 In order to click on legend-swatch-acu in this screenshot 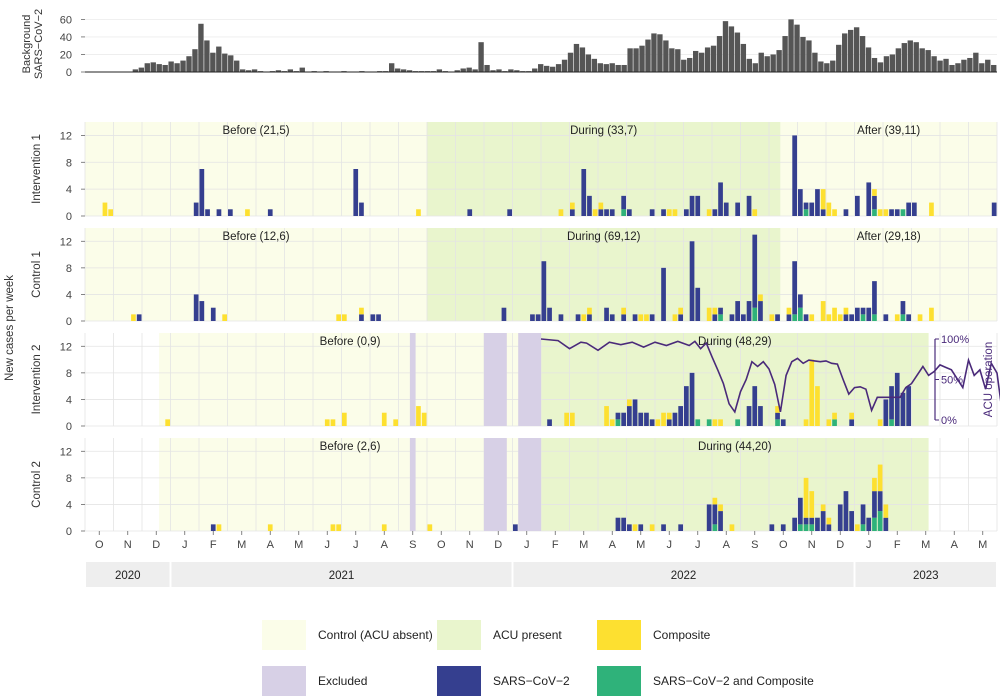, I will do `click(459, 635)`.